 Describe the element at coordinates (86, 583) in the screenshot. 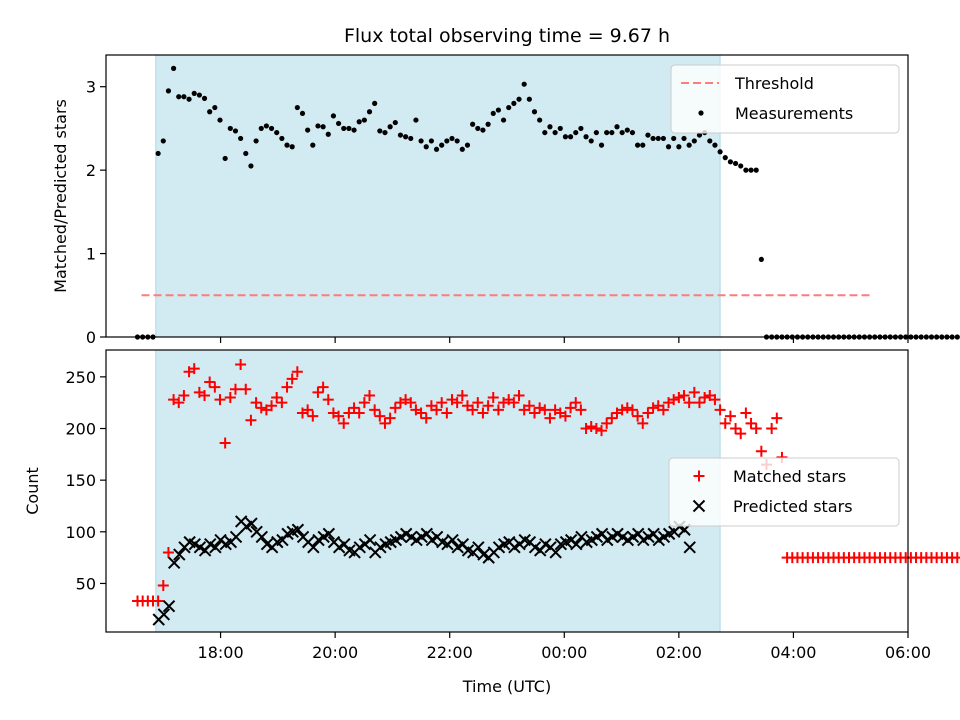

I see `y-tick-label: 50` at that location.